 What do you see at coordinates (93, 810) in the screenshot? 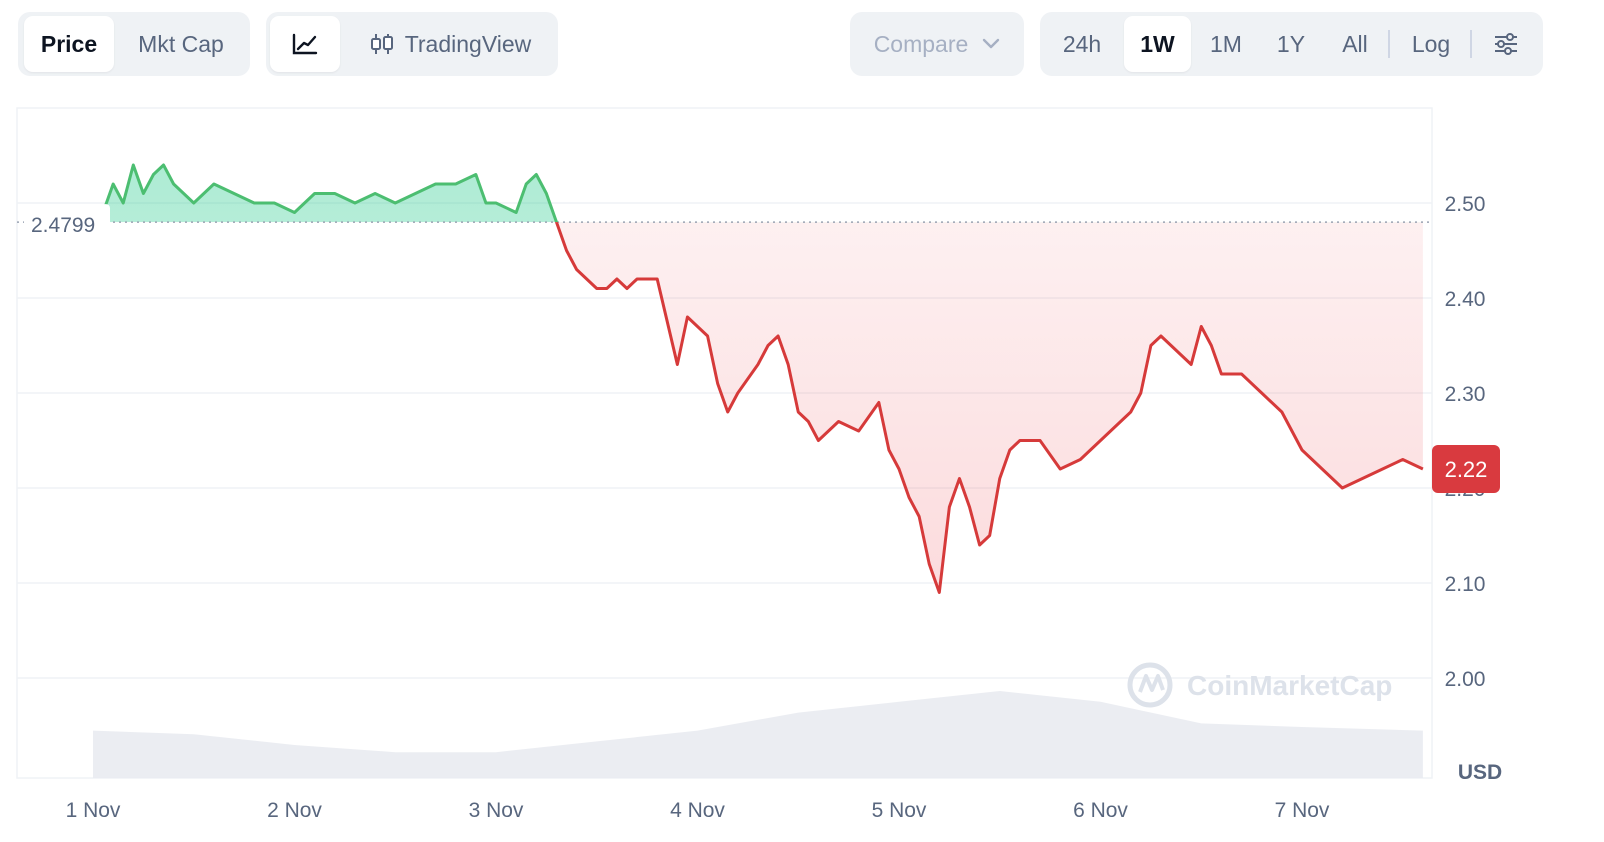
I see `x-tick-label: 1 Nov` at bounding box center [93, 810].